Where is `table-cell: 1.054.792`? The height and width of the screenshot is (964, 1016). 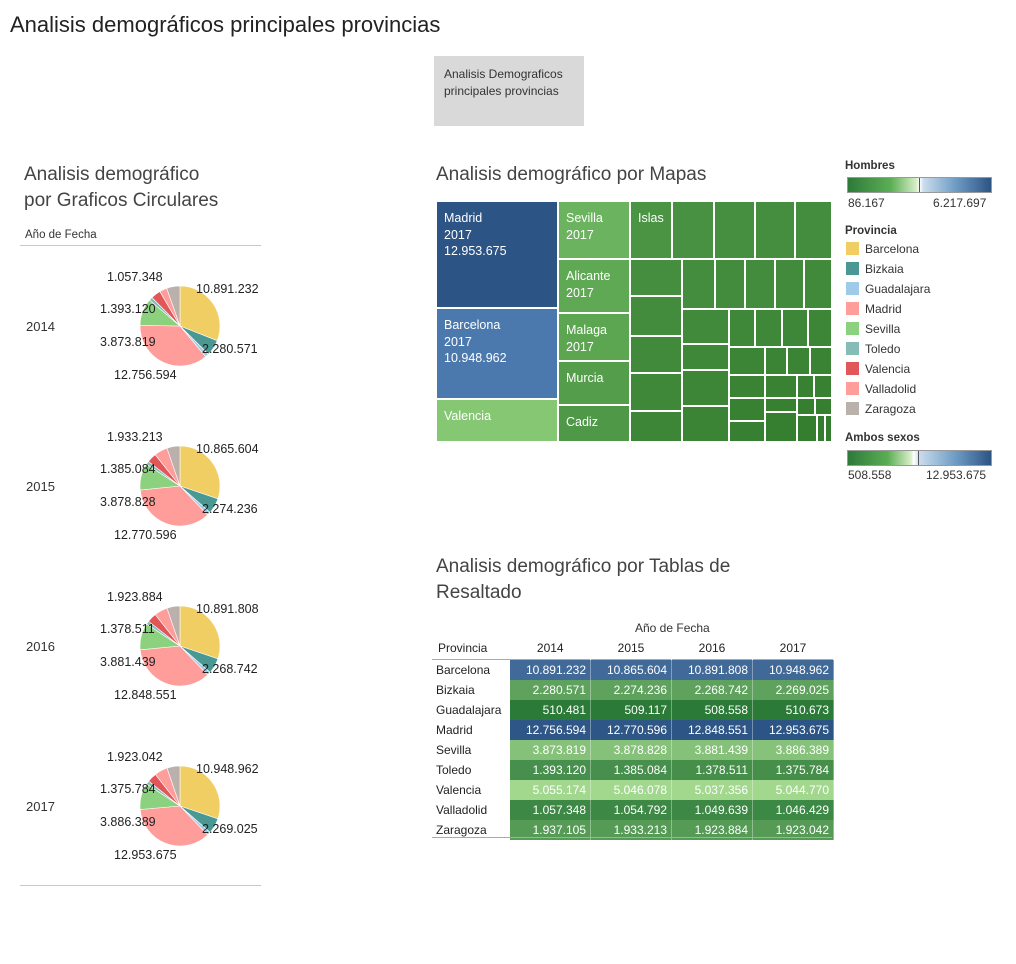 table-cell: 1.054.792 is located at coordinates (631, 810).